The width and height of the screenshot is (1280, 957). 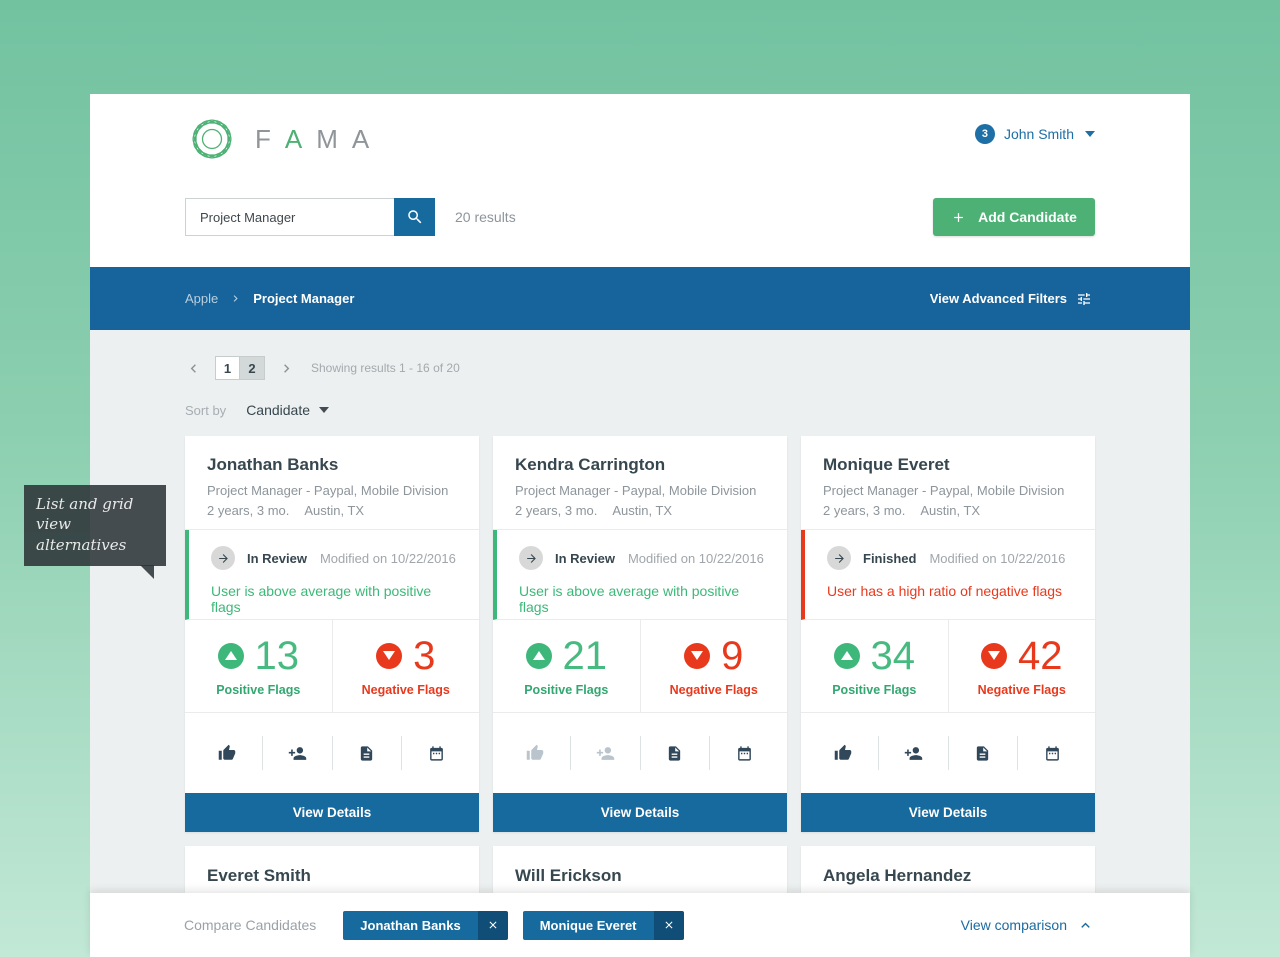 I want to click on prev-page-button, so click(x=193, y=368).